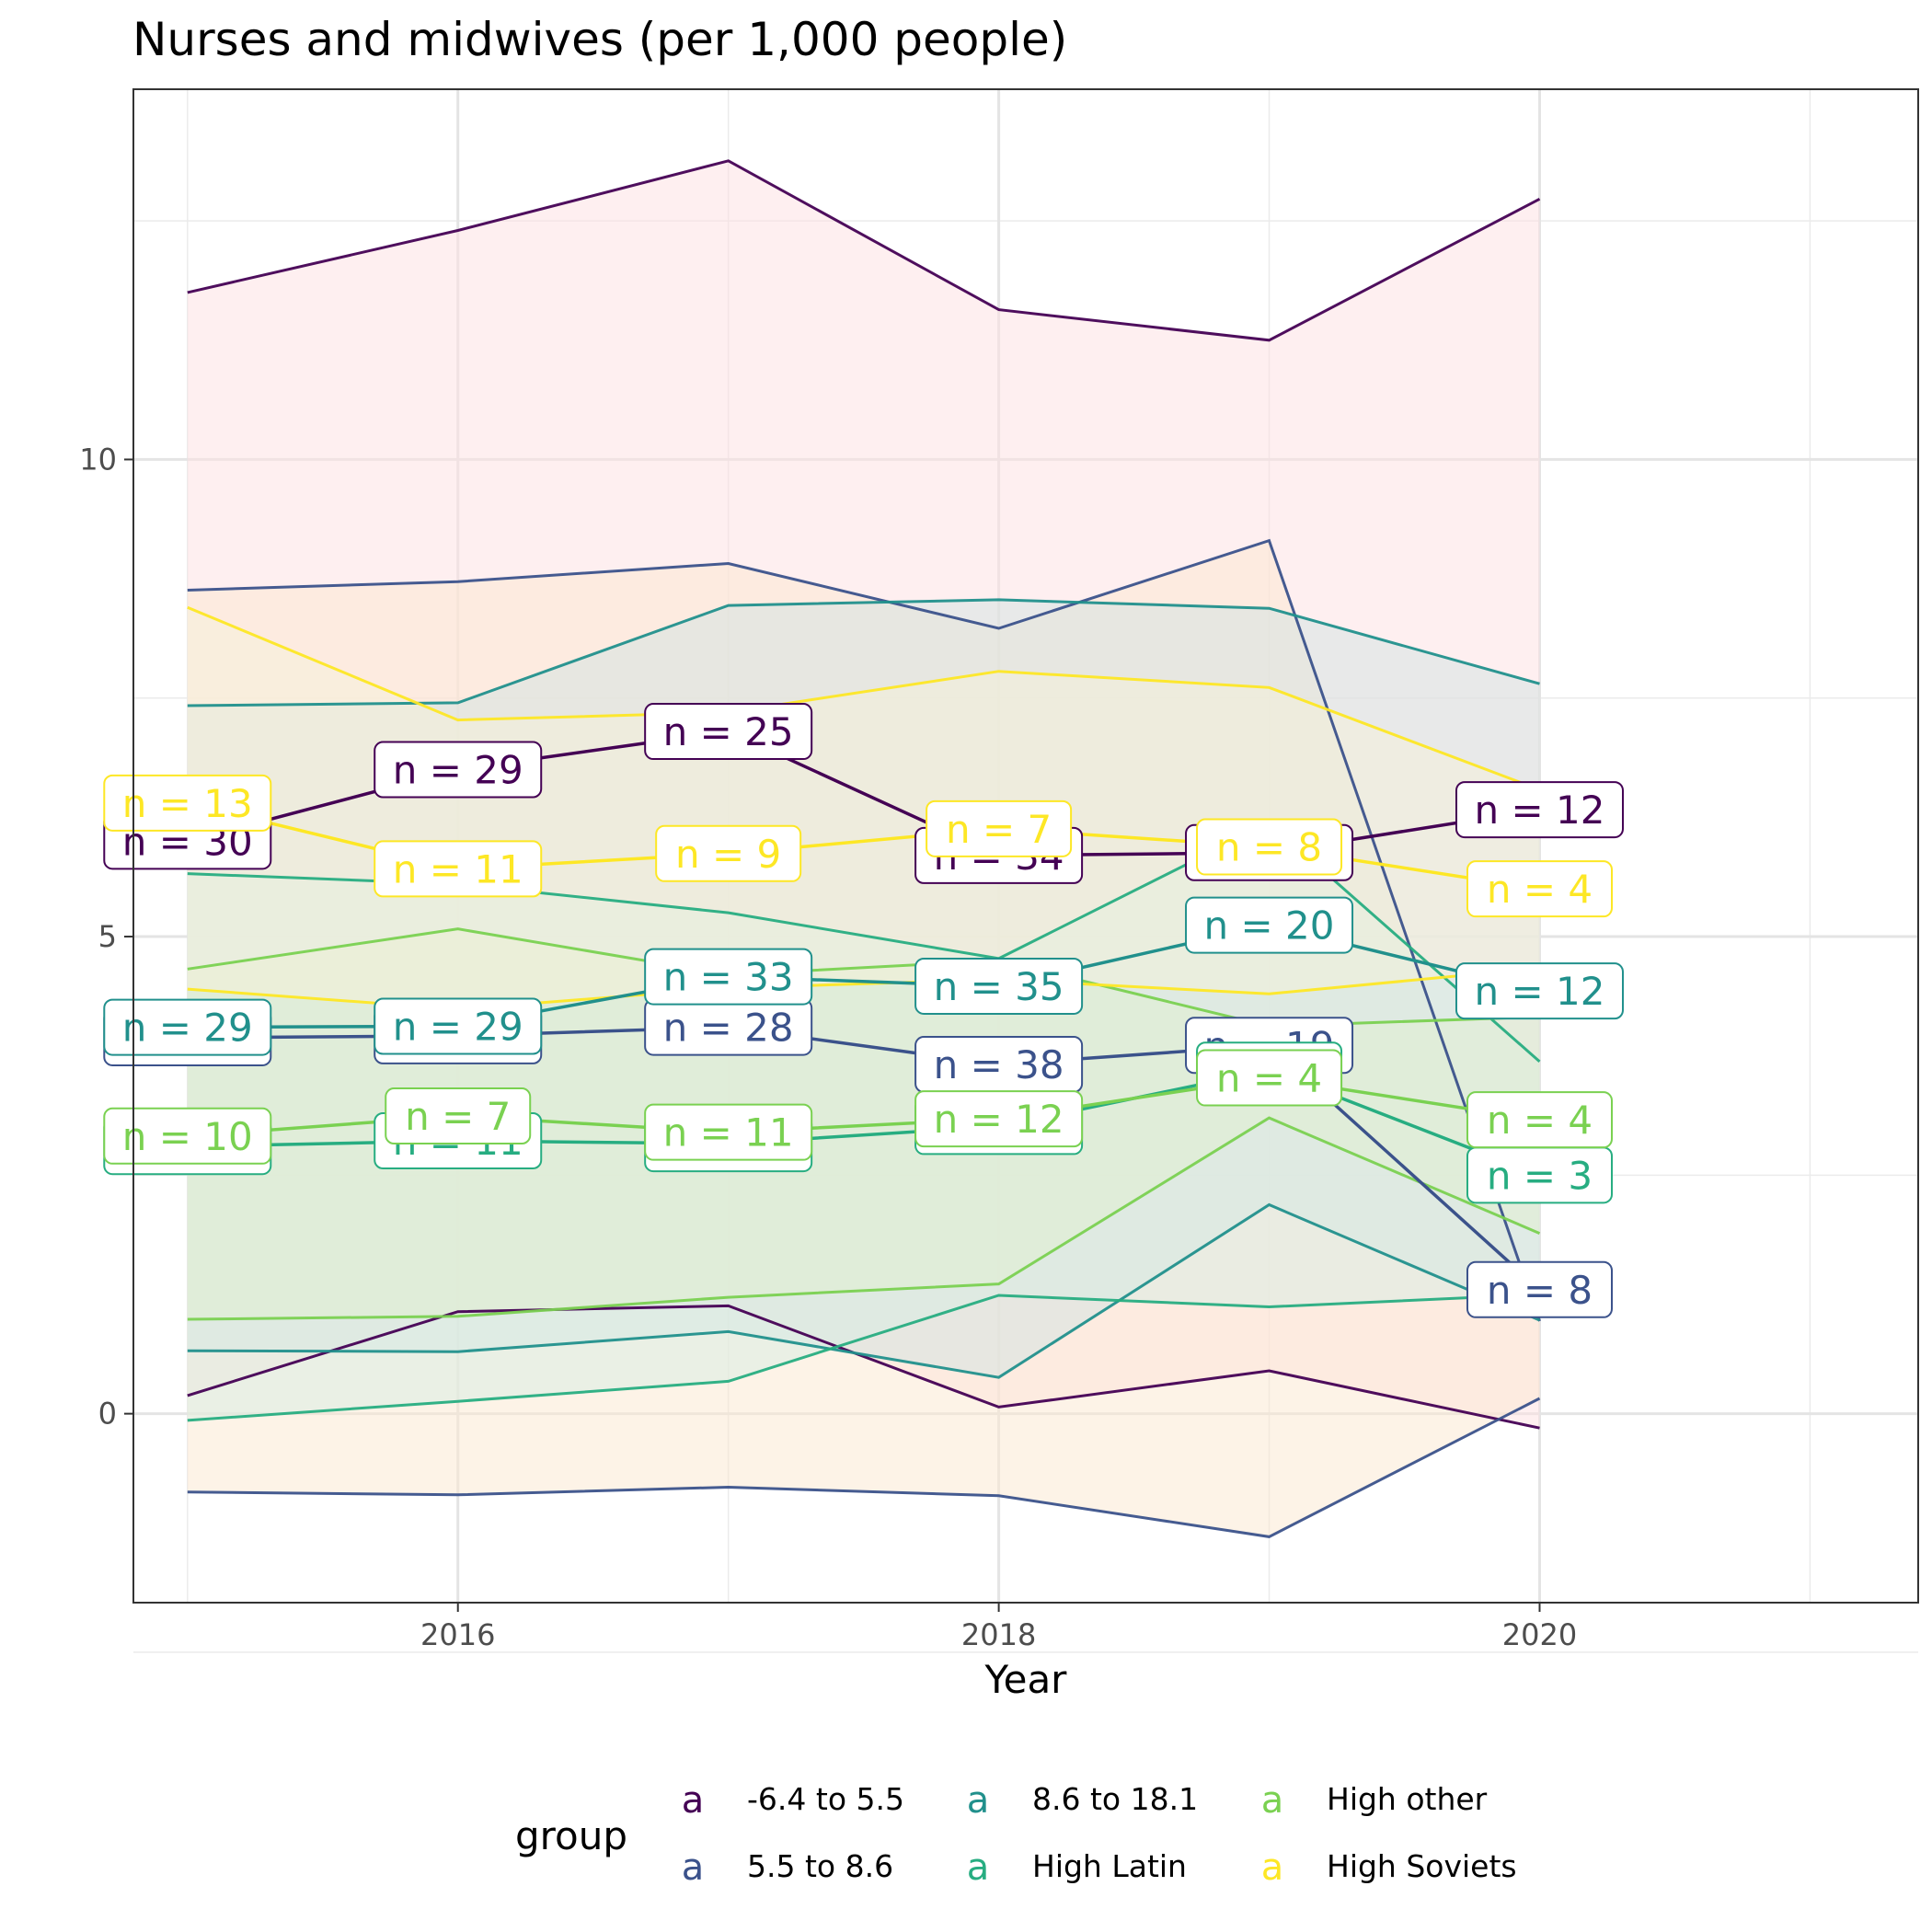 The height and width of the screenshot is (1932, 1932). I want to click on legend-item-6-4-to-5-5: a -6.4 to 5.5, so click(793, 1800).